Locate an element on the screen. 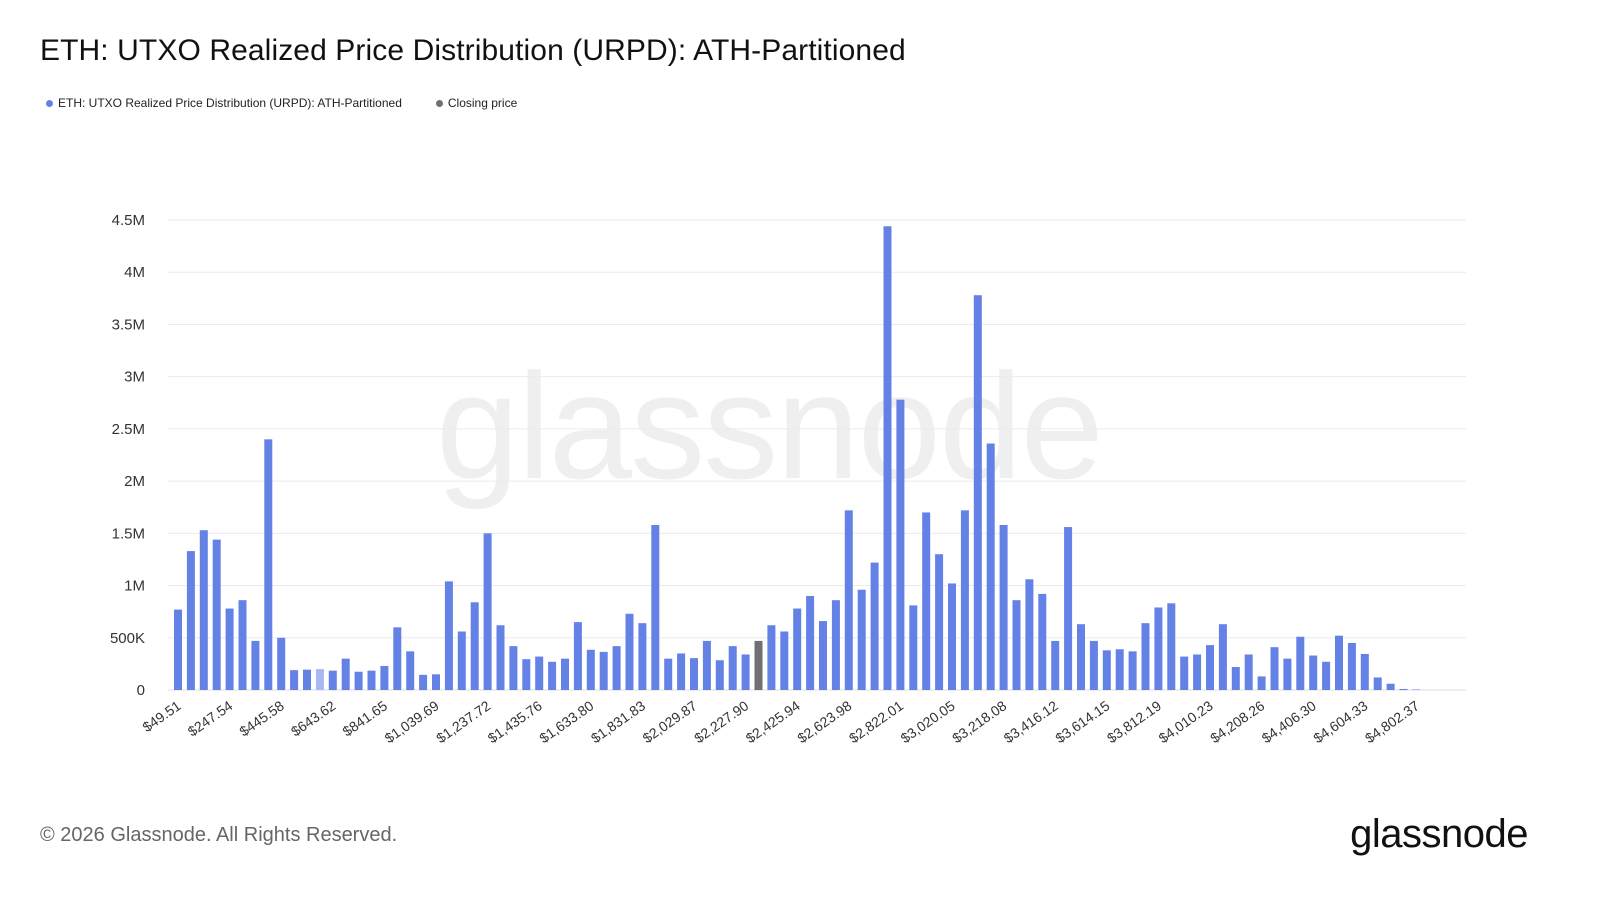  closing-price-bar is located at coordinates (758, 665).